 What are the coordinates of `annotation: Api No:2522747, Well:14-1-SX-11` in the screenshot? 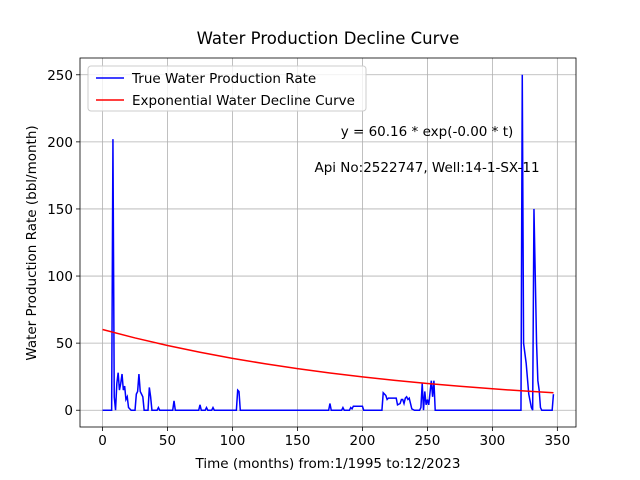 It's located at (426, 168).